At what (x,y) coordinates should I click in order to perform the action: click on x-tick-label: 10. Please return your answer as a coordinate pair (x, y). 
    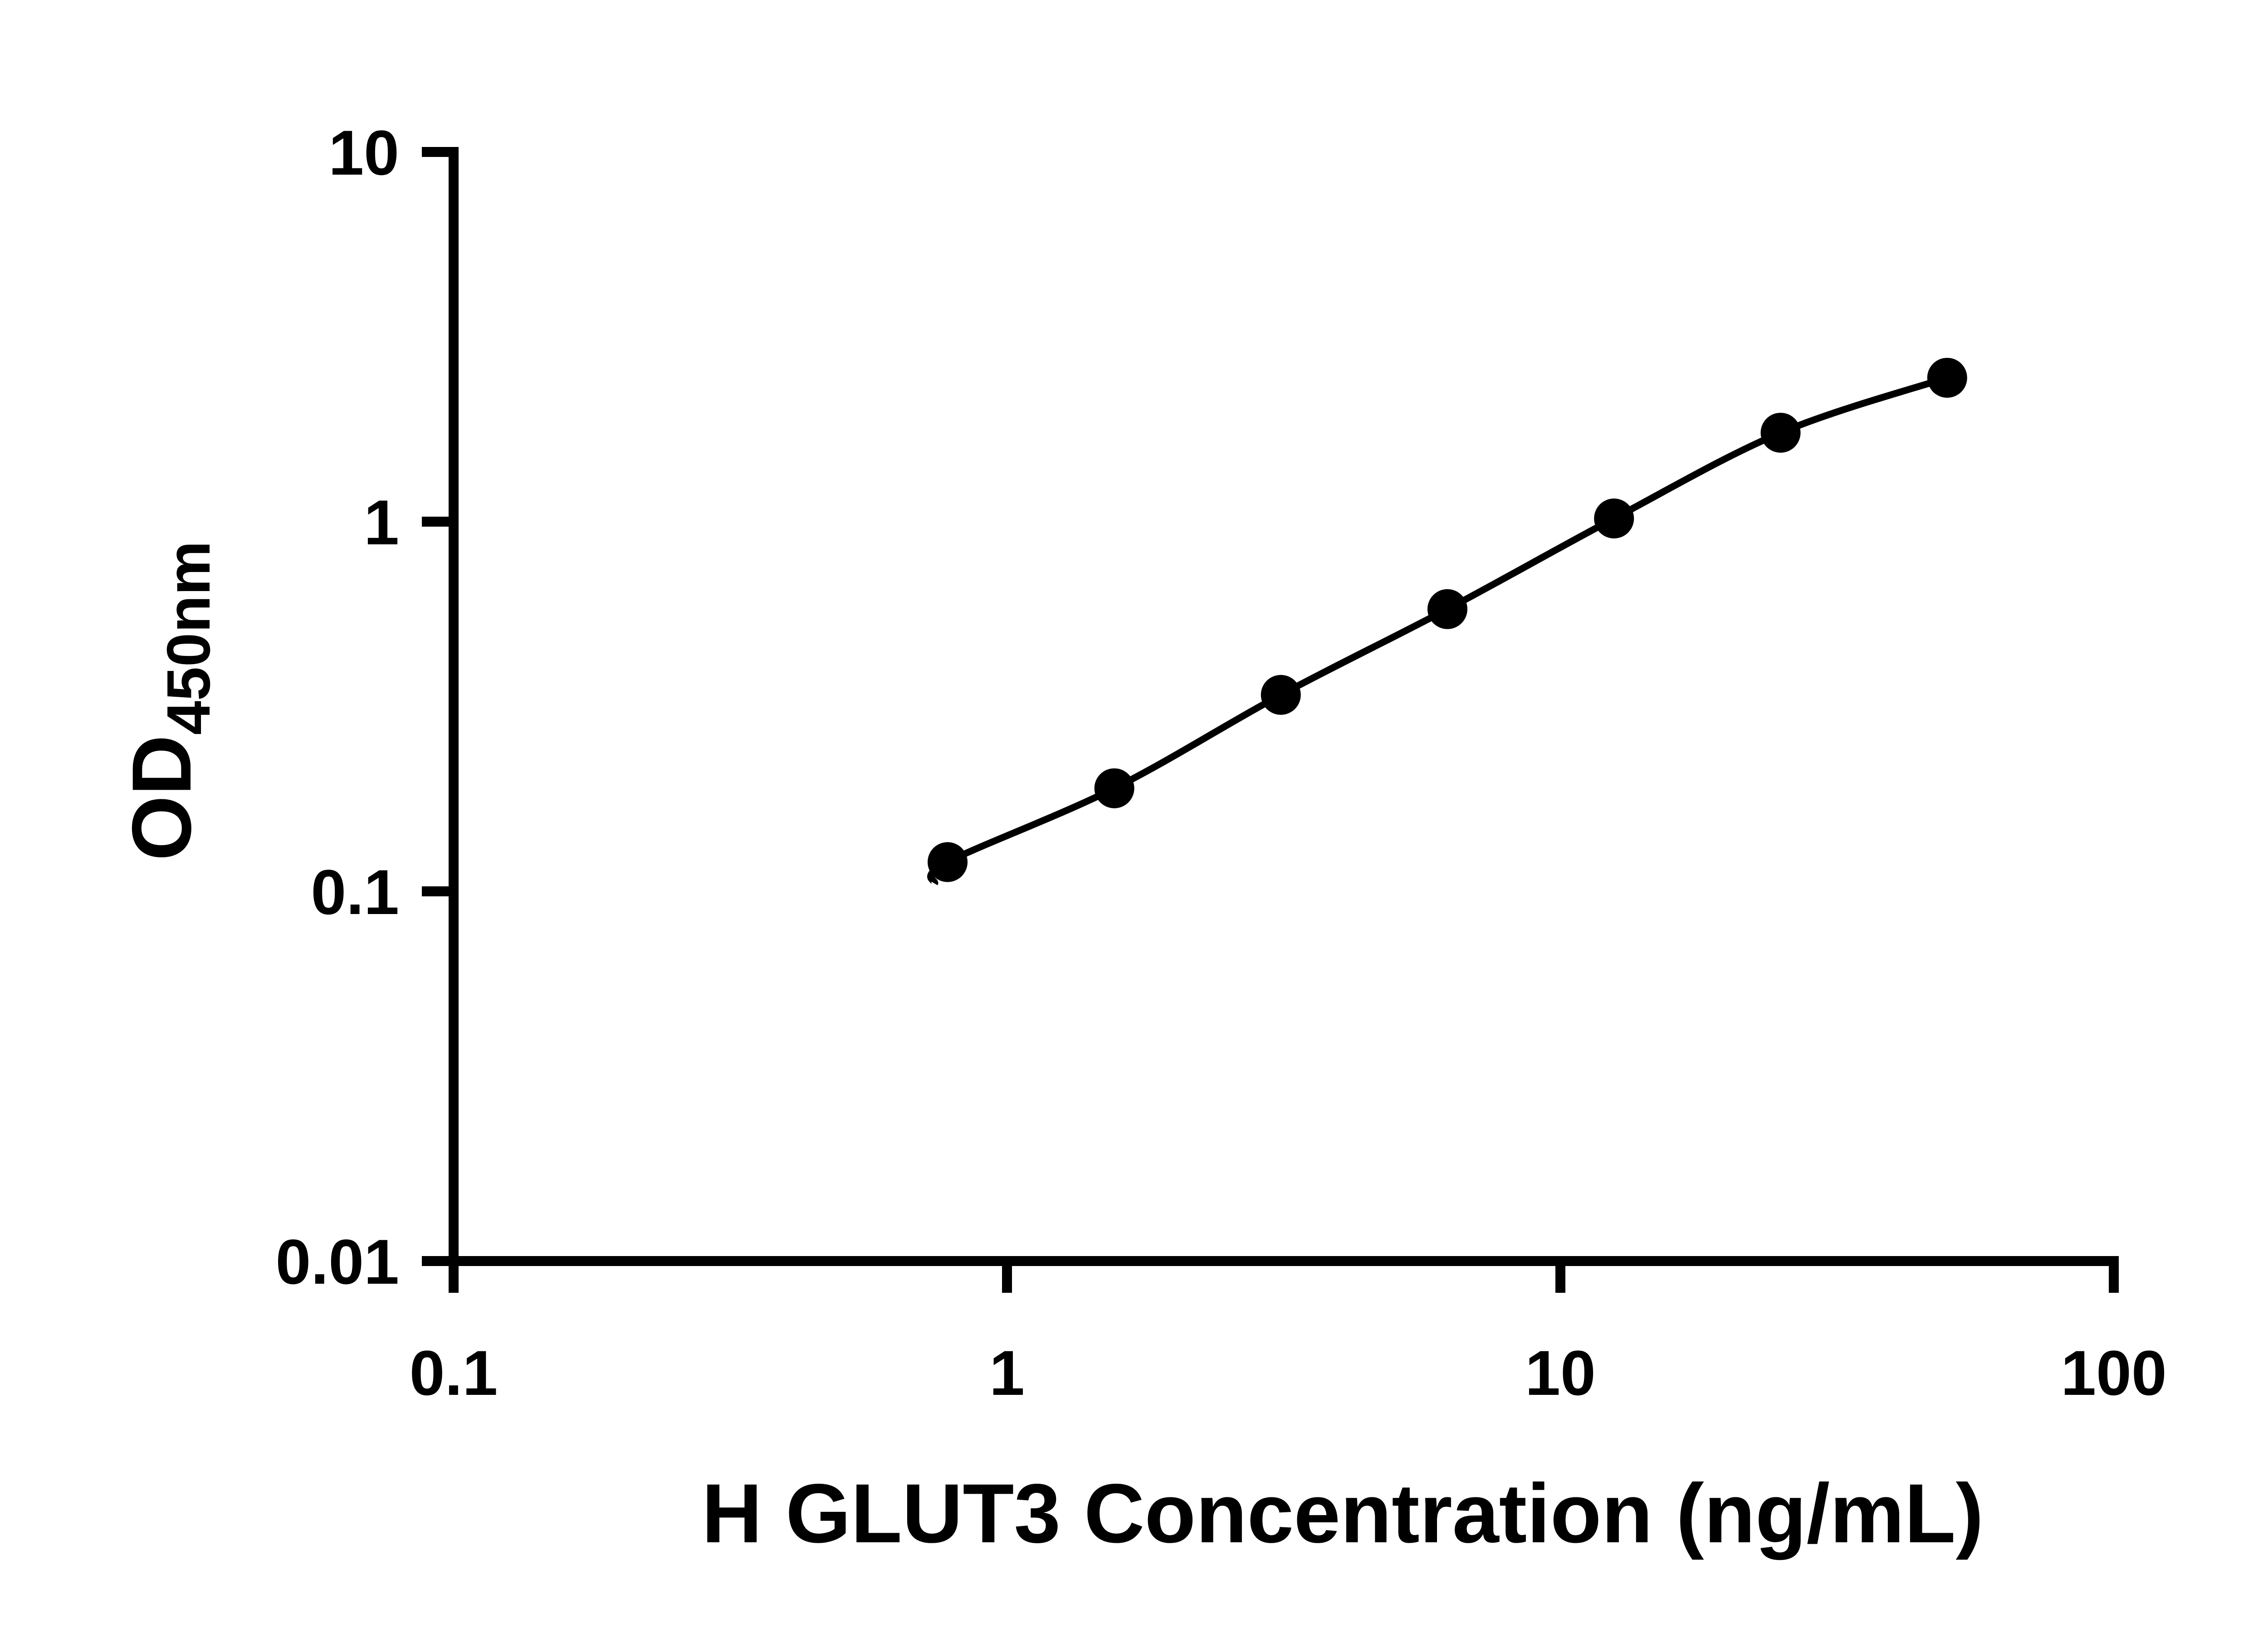
    Looking at the image, I should click on (1560, 1372).